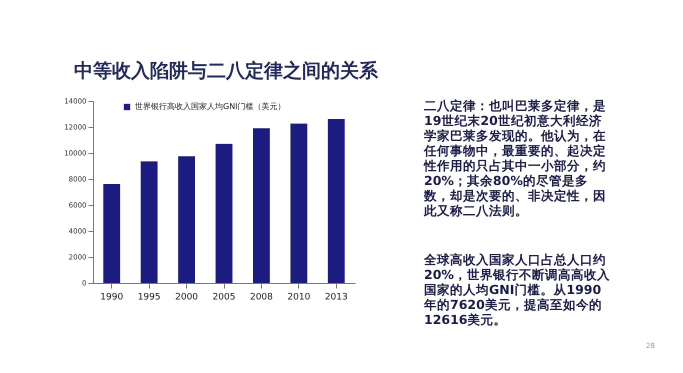 This screenshot has height=373, width=683. Describe the element at coordinates (149, 297) in the screenshot. I see `x-tick-label: 1995` at that location.